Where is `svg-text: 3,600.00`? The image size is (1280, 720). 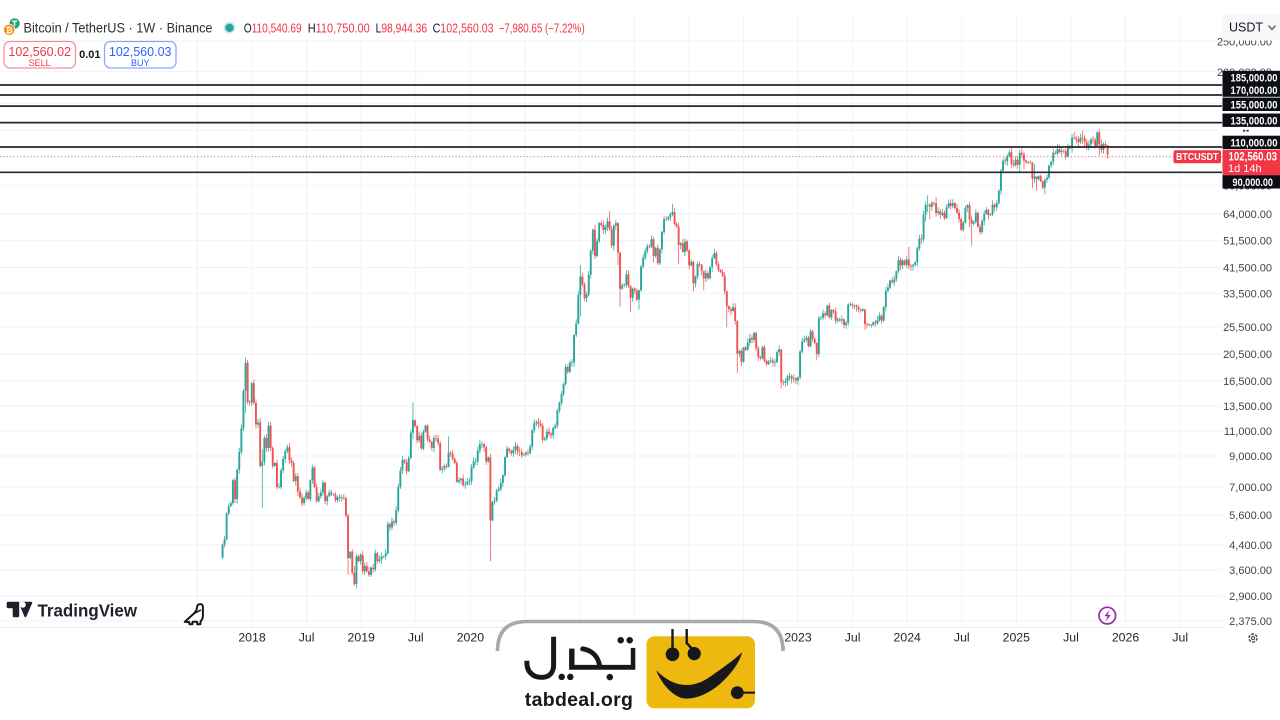
svg-text: 3,600.00 is located at coordinates (1250, 571).